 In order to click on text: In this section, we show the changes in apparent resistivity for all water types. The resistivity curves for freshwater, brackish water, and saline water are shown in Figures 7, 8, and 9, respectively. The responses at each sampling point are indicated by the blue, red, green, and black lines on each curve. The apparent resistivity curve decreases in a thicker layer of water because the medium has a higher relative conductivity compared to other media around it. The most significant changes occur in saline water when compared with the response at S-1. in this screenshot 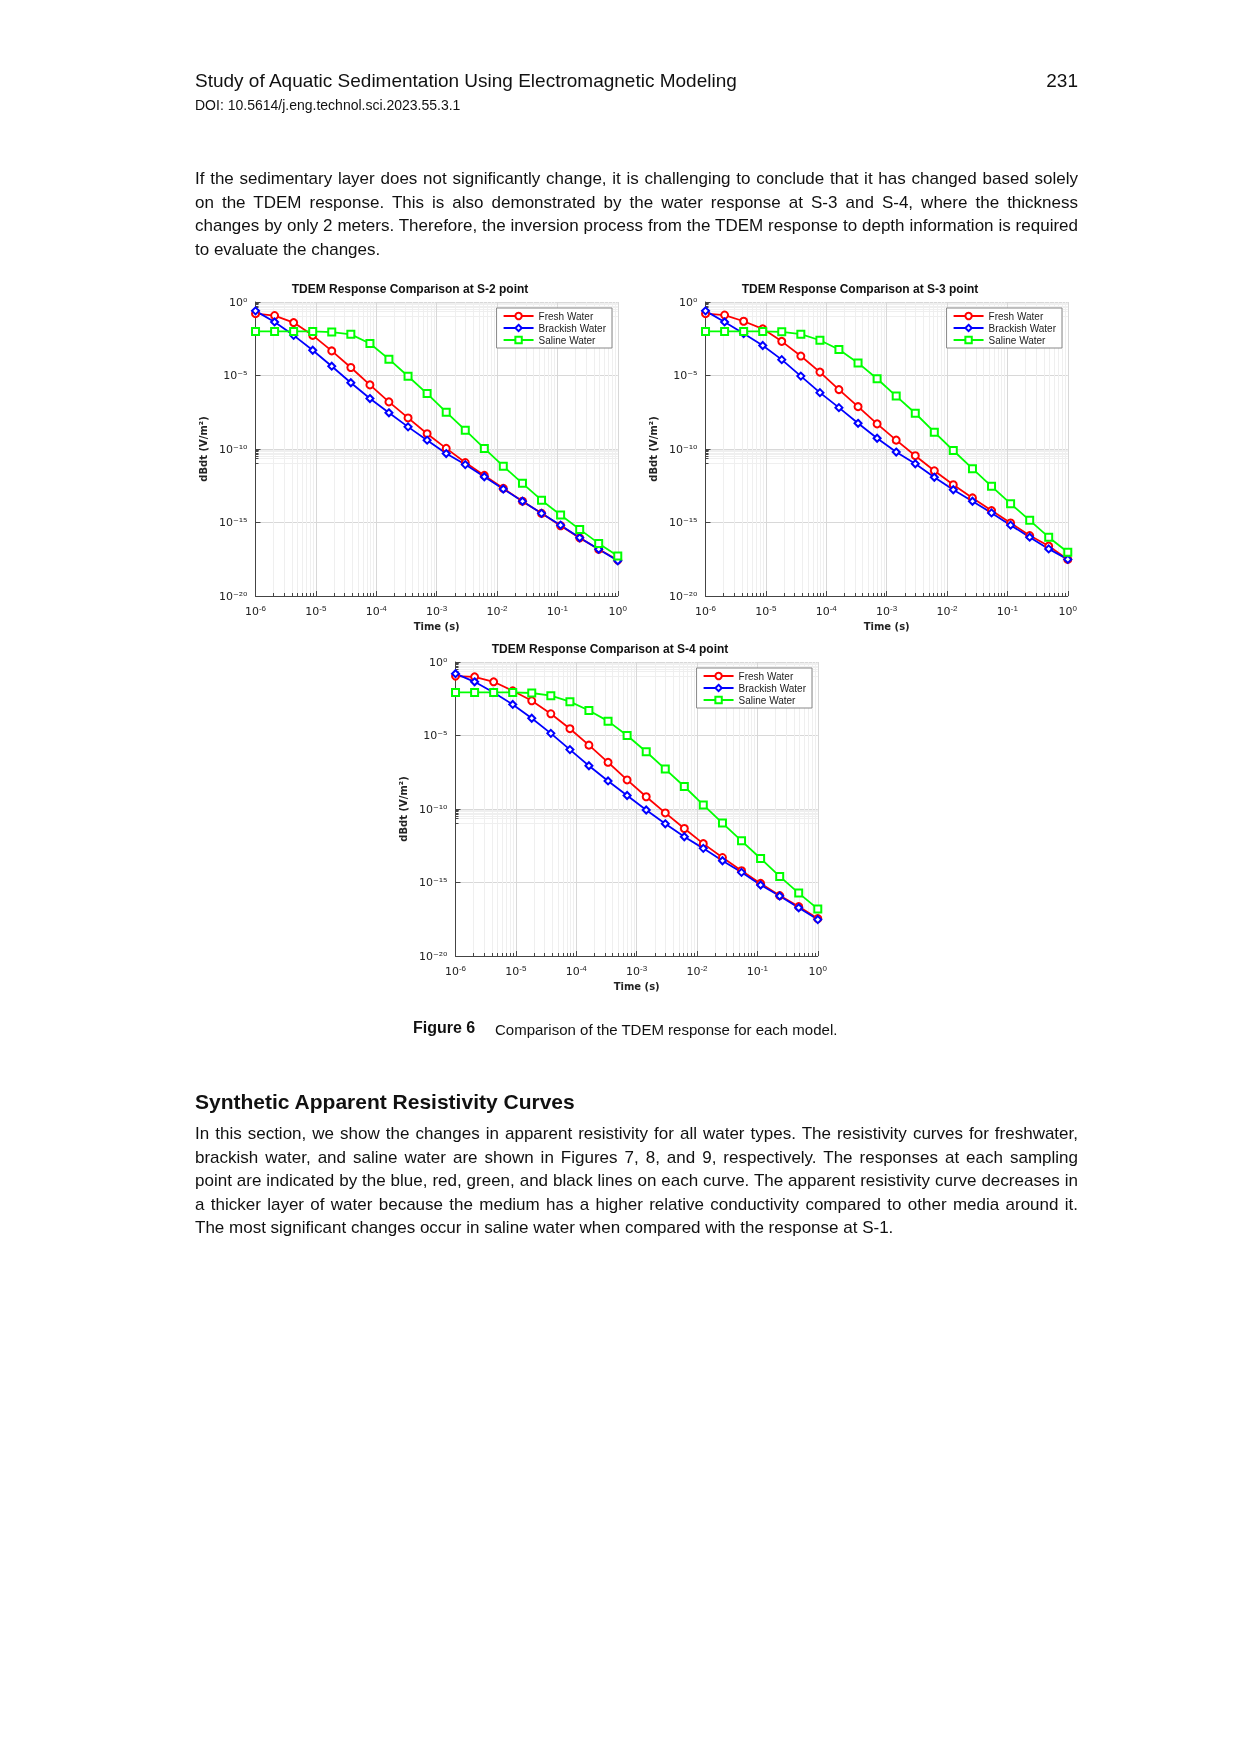, I will do `click(636, 1181)`.